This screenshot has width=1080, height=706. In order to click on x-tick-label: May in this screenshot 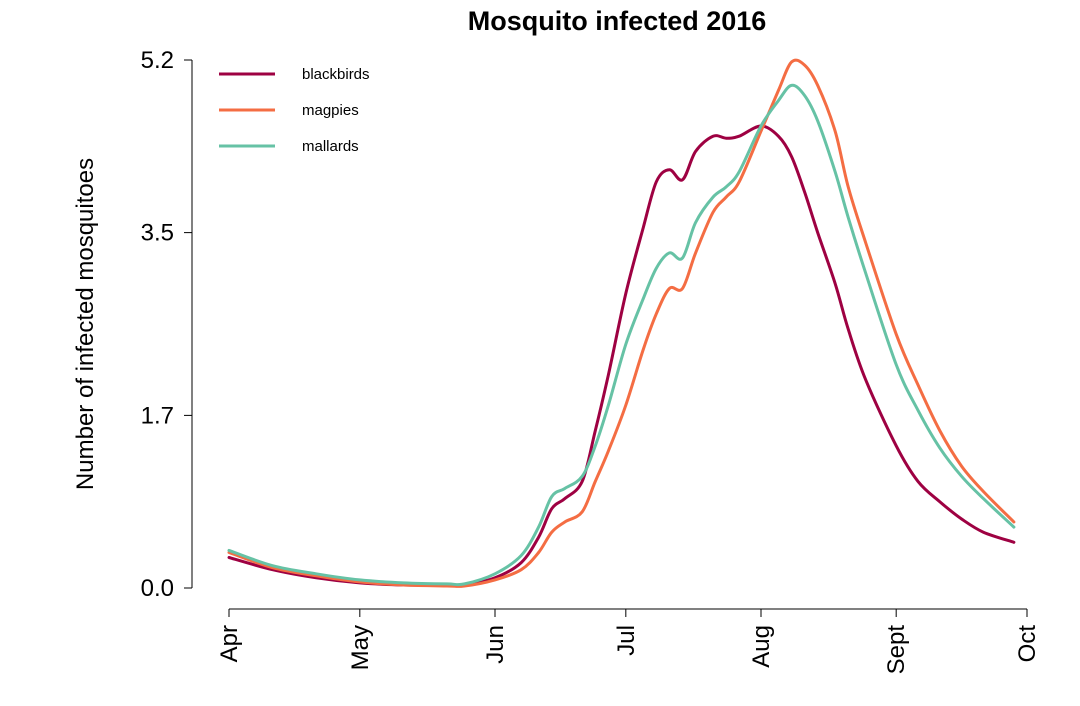, I will do `click(360, 647)`.